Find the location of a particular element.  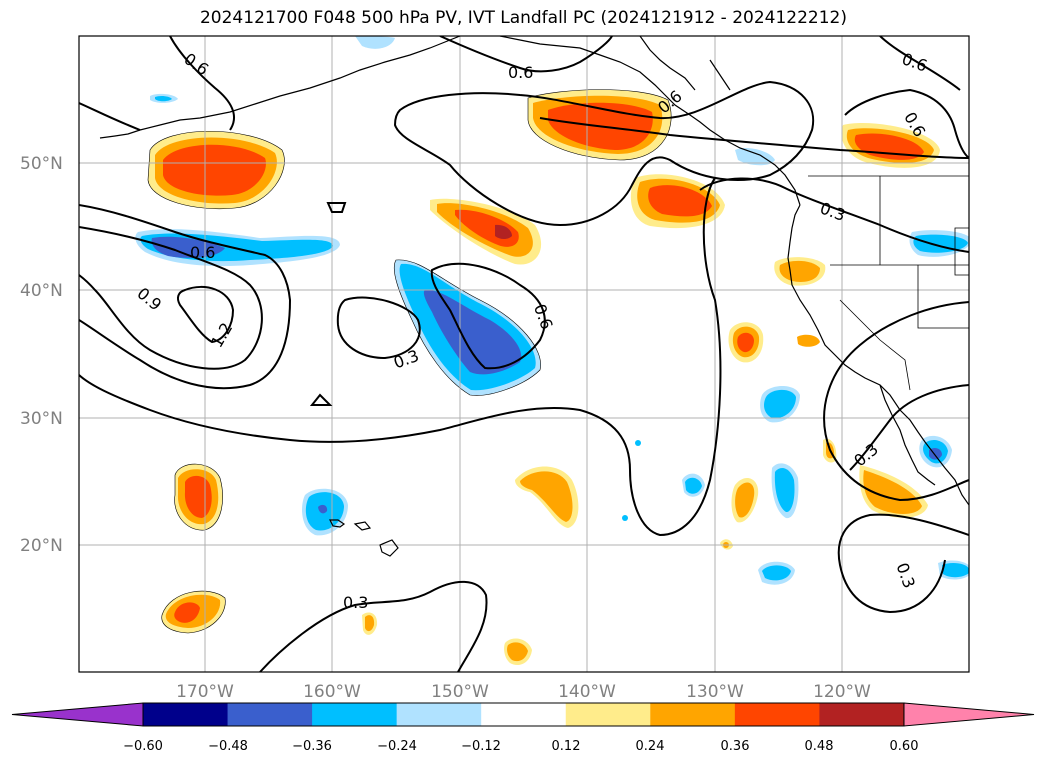

latitude-labels: 50°N 40°N 30°N 20°N is located at coordinates (41, 355).